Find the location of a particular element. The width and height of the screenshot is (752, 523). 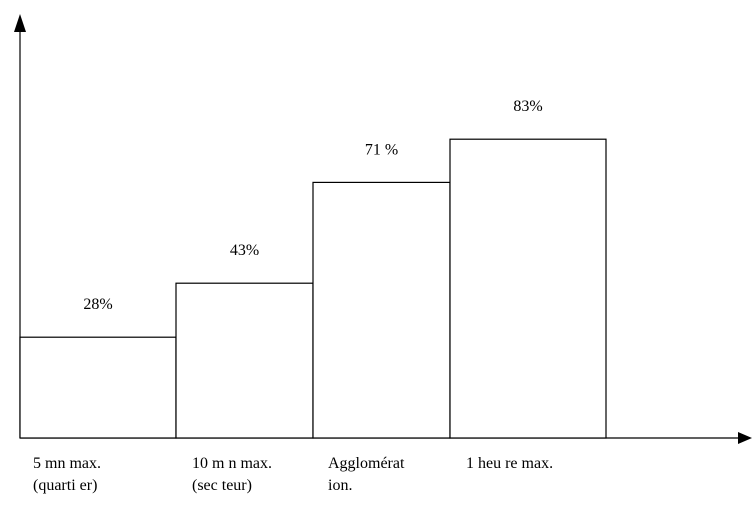

category-label-2-line-1: 10 m n max. is located at coordinates (232, 463).